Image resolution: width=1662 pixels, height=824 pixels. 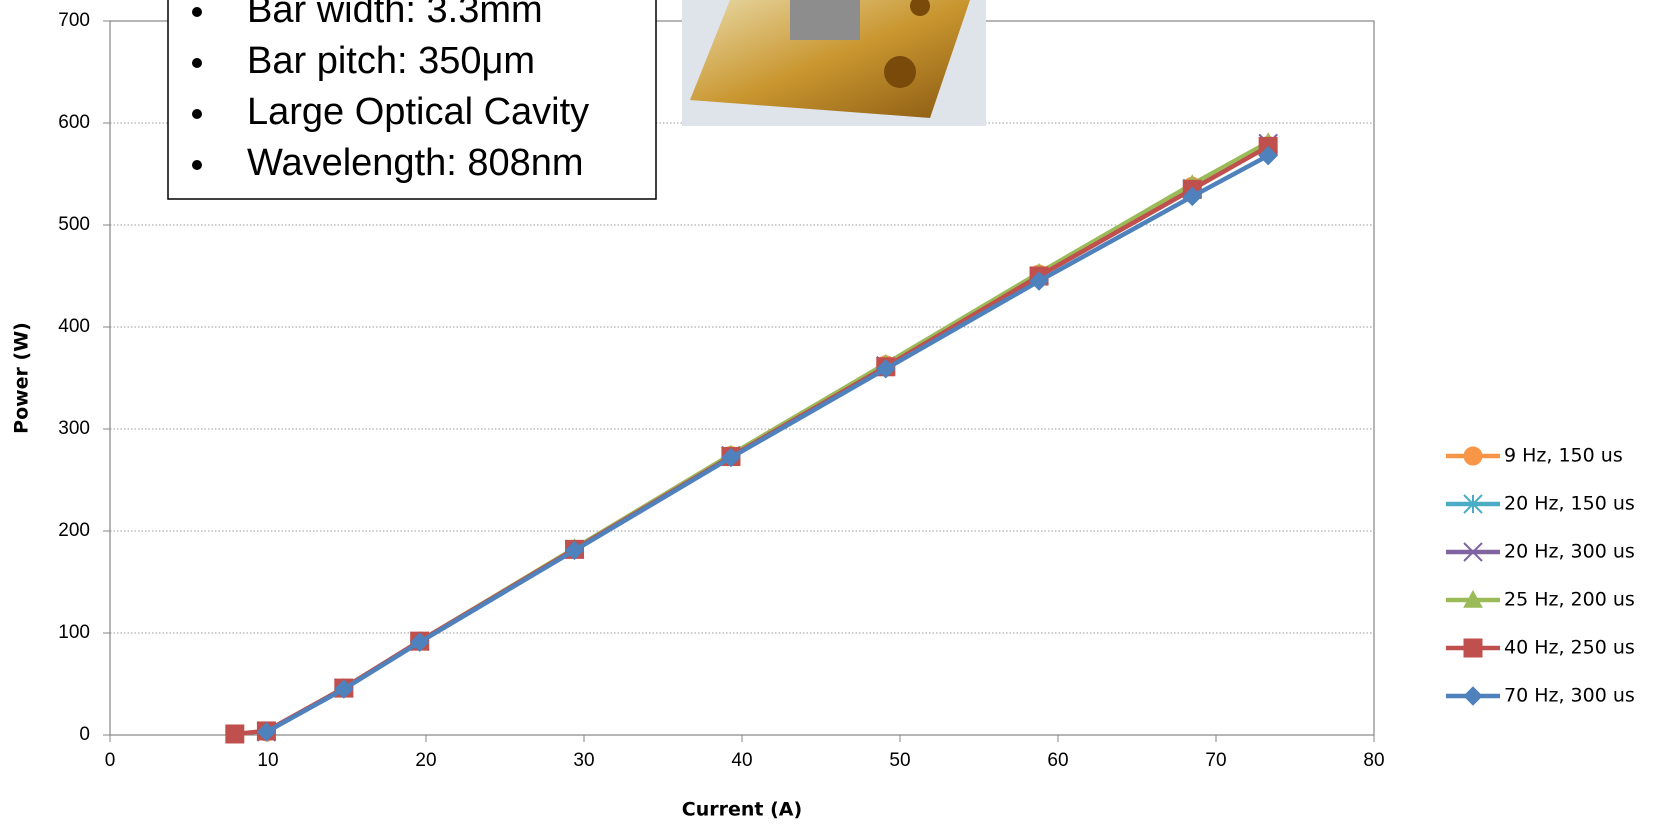 I want to click on annotation-text: Large Optical Cavity, so click(x=418, y=112).